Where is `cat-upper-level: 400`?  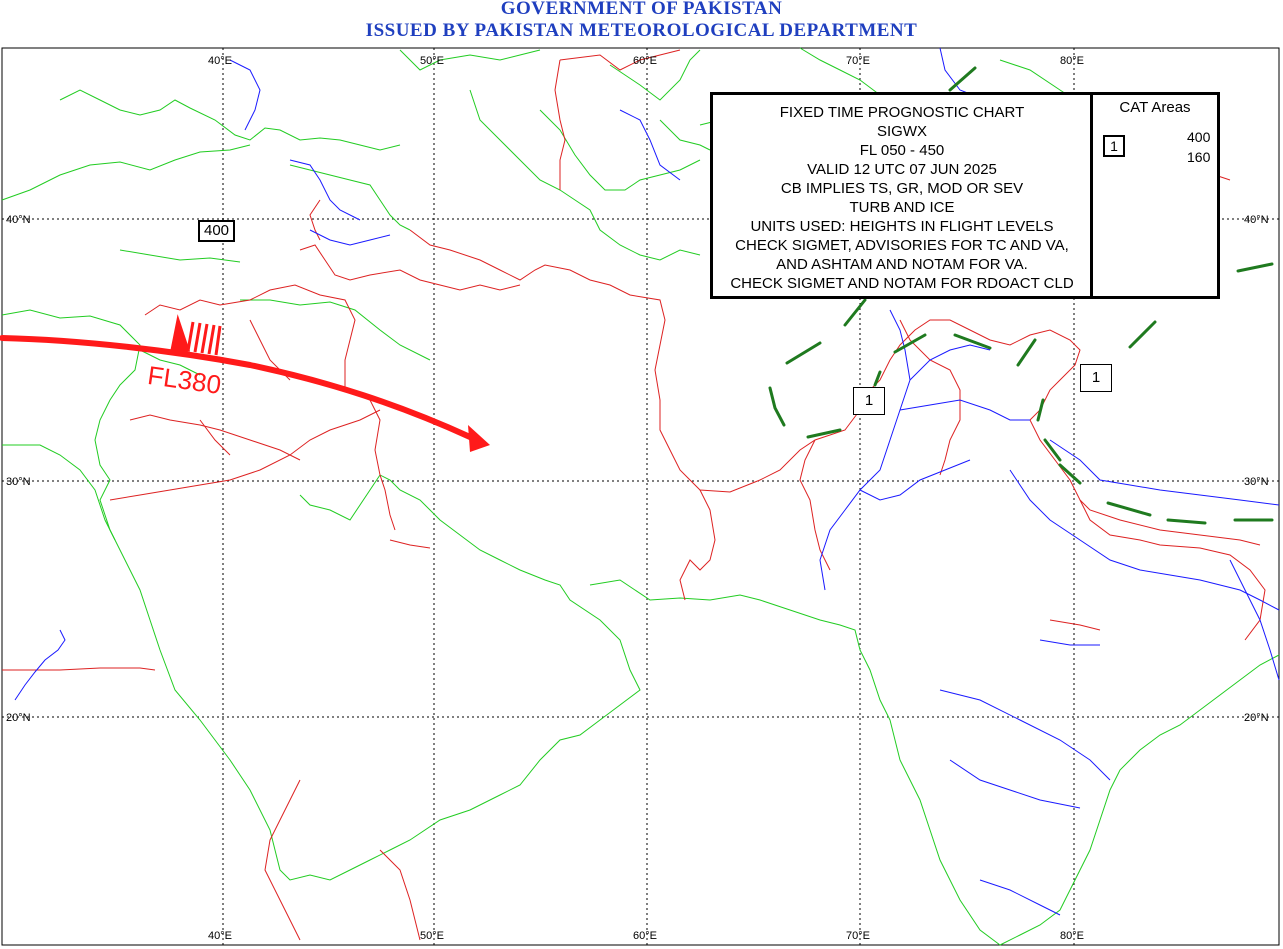
cat-upper-level: 400 is located at coordinates (1199, 137).